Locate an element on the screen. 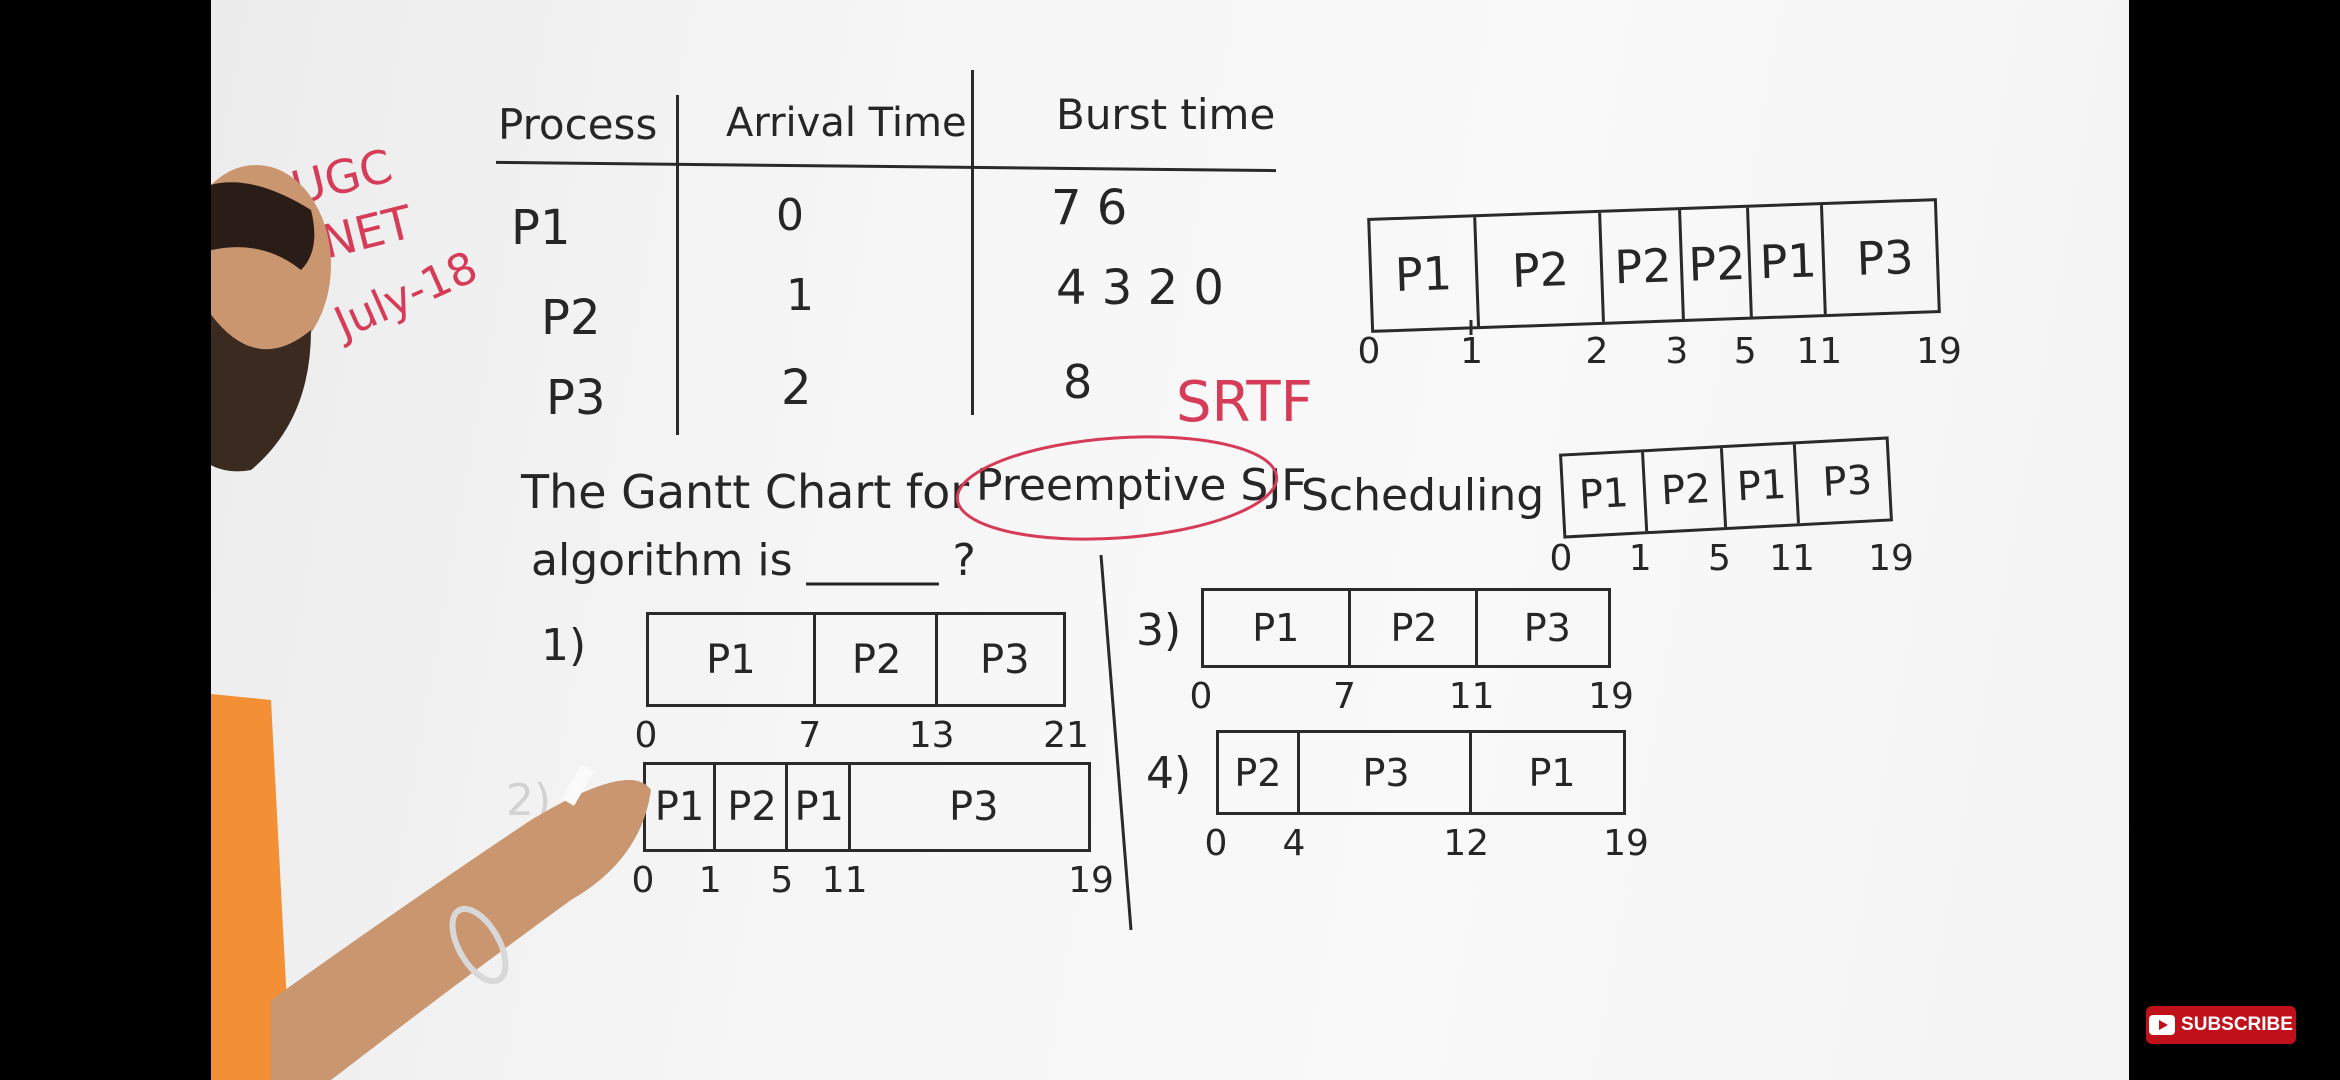 Image resolution: width=2340 pixels, height=1080 pixels. table-row-p3-process: P3 is located at coordinates (576, 398).